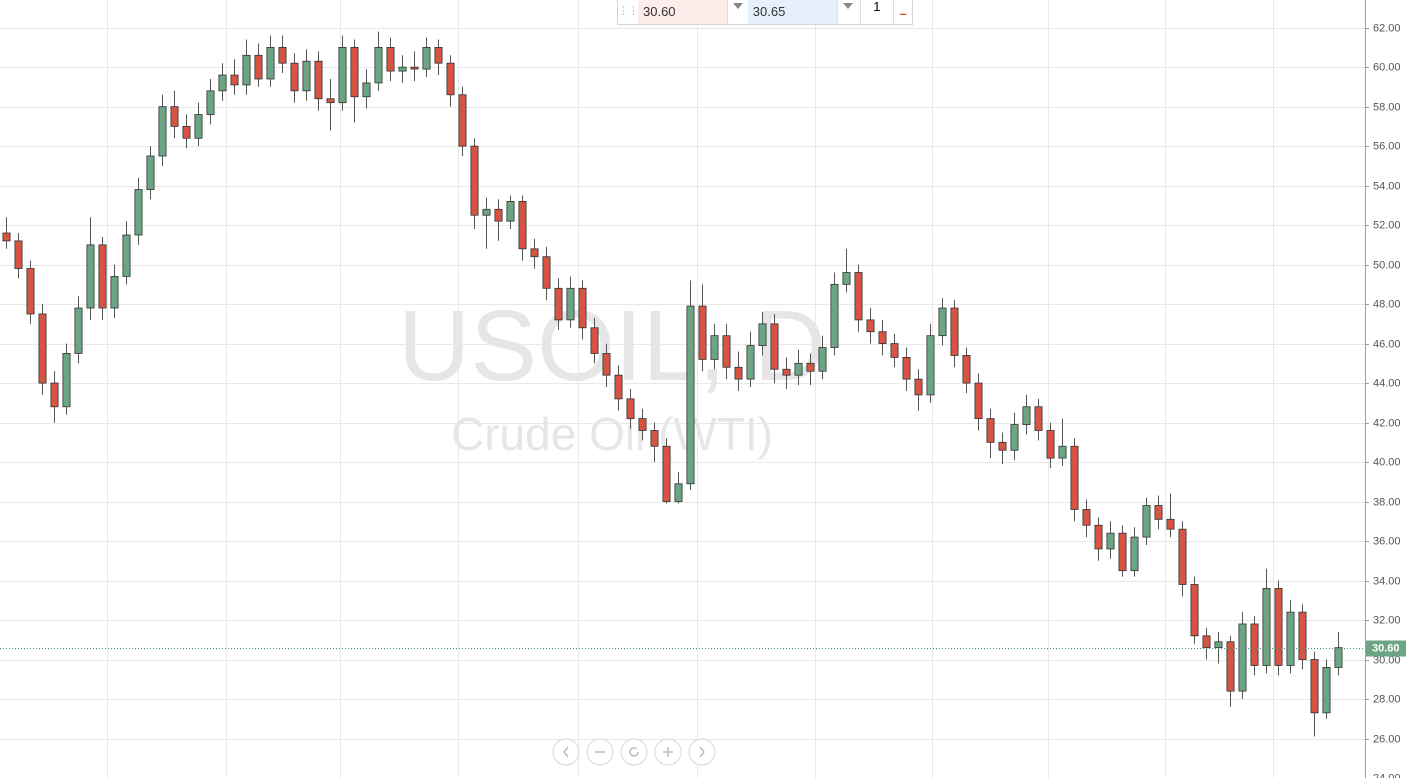 This screenshot has height=778, width=1406. I want to click on nav-icons, so click(634, 752).